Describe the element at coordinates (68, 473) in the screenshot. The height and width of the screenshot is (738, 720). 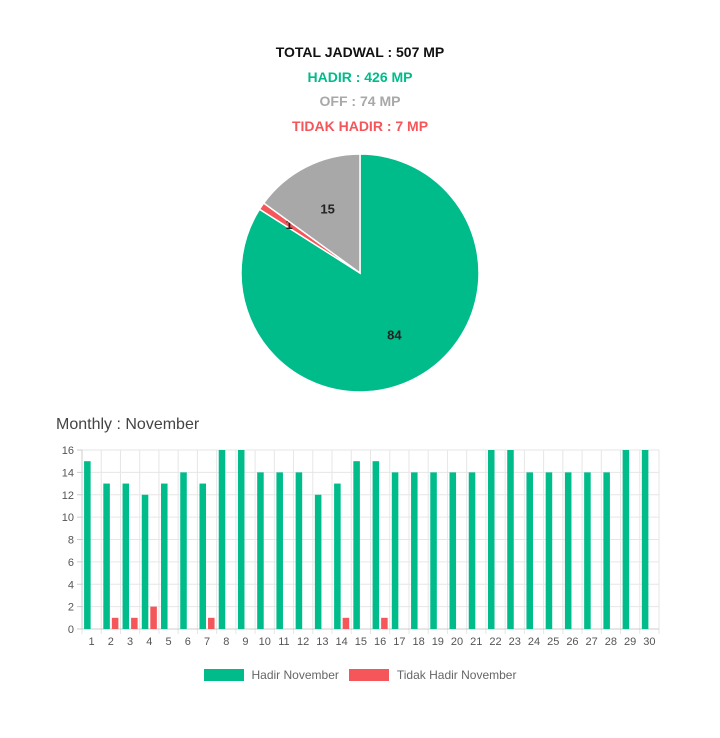
I see `y-tick-label: 14` at that location.